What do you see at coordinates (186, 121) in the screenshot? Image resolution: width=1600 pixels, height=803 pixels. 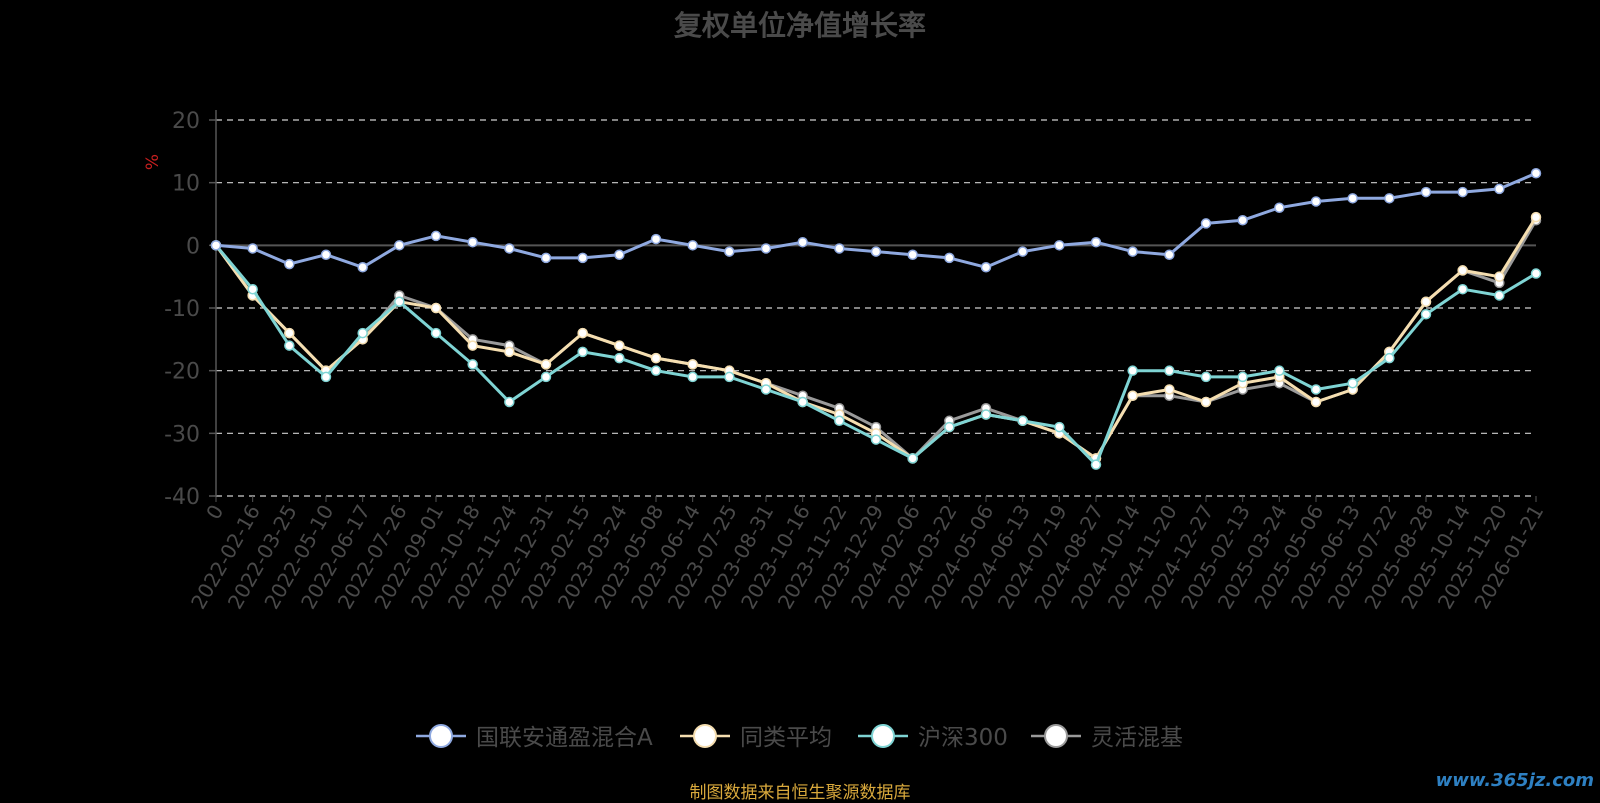 I see `y-tick-label: 20` at bounding box center [186, 121].